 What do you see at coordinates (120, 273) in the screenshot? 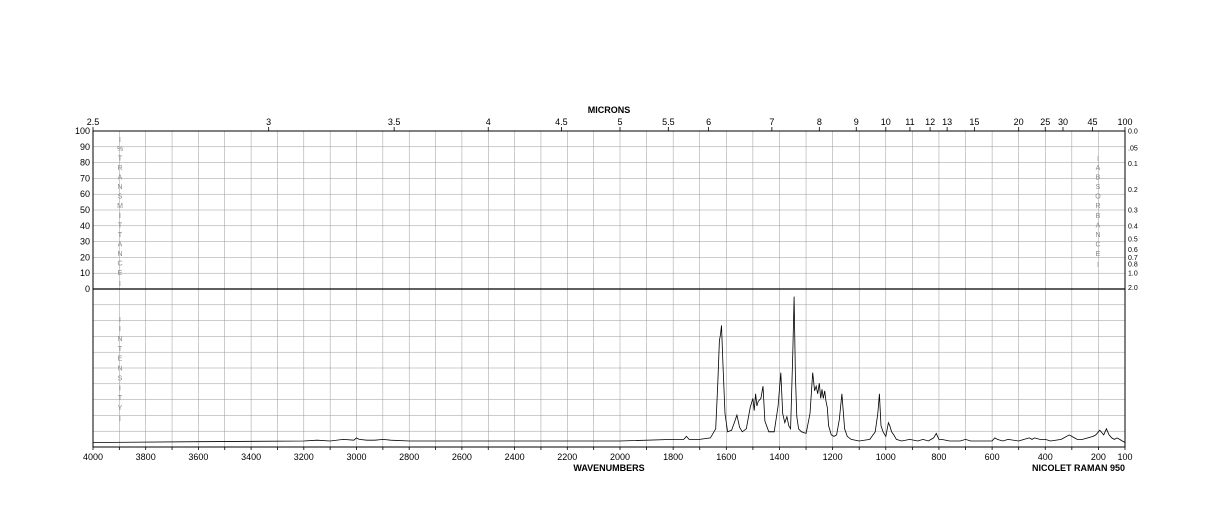
I see `transmittance-axis-letter: E` at bounding box center [120, 273].